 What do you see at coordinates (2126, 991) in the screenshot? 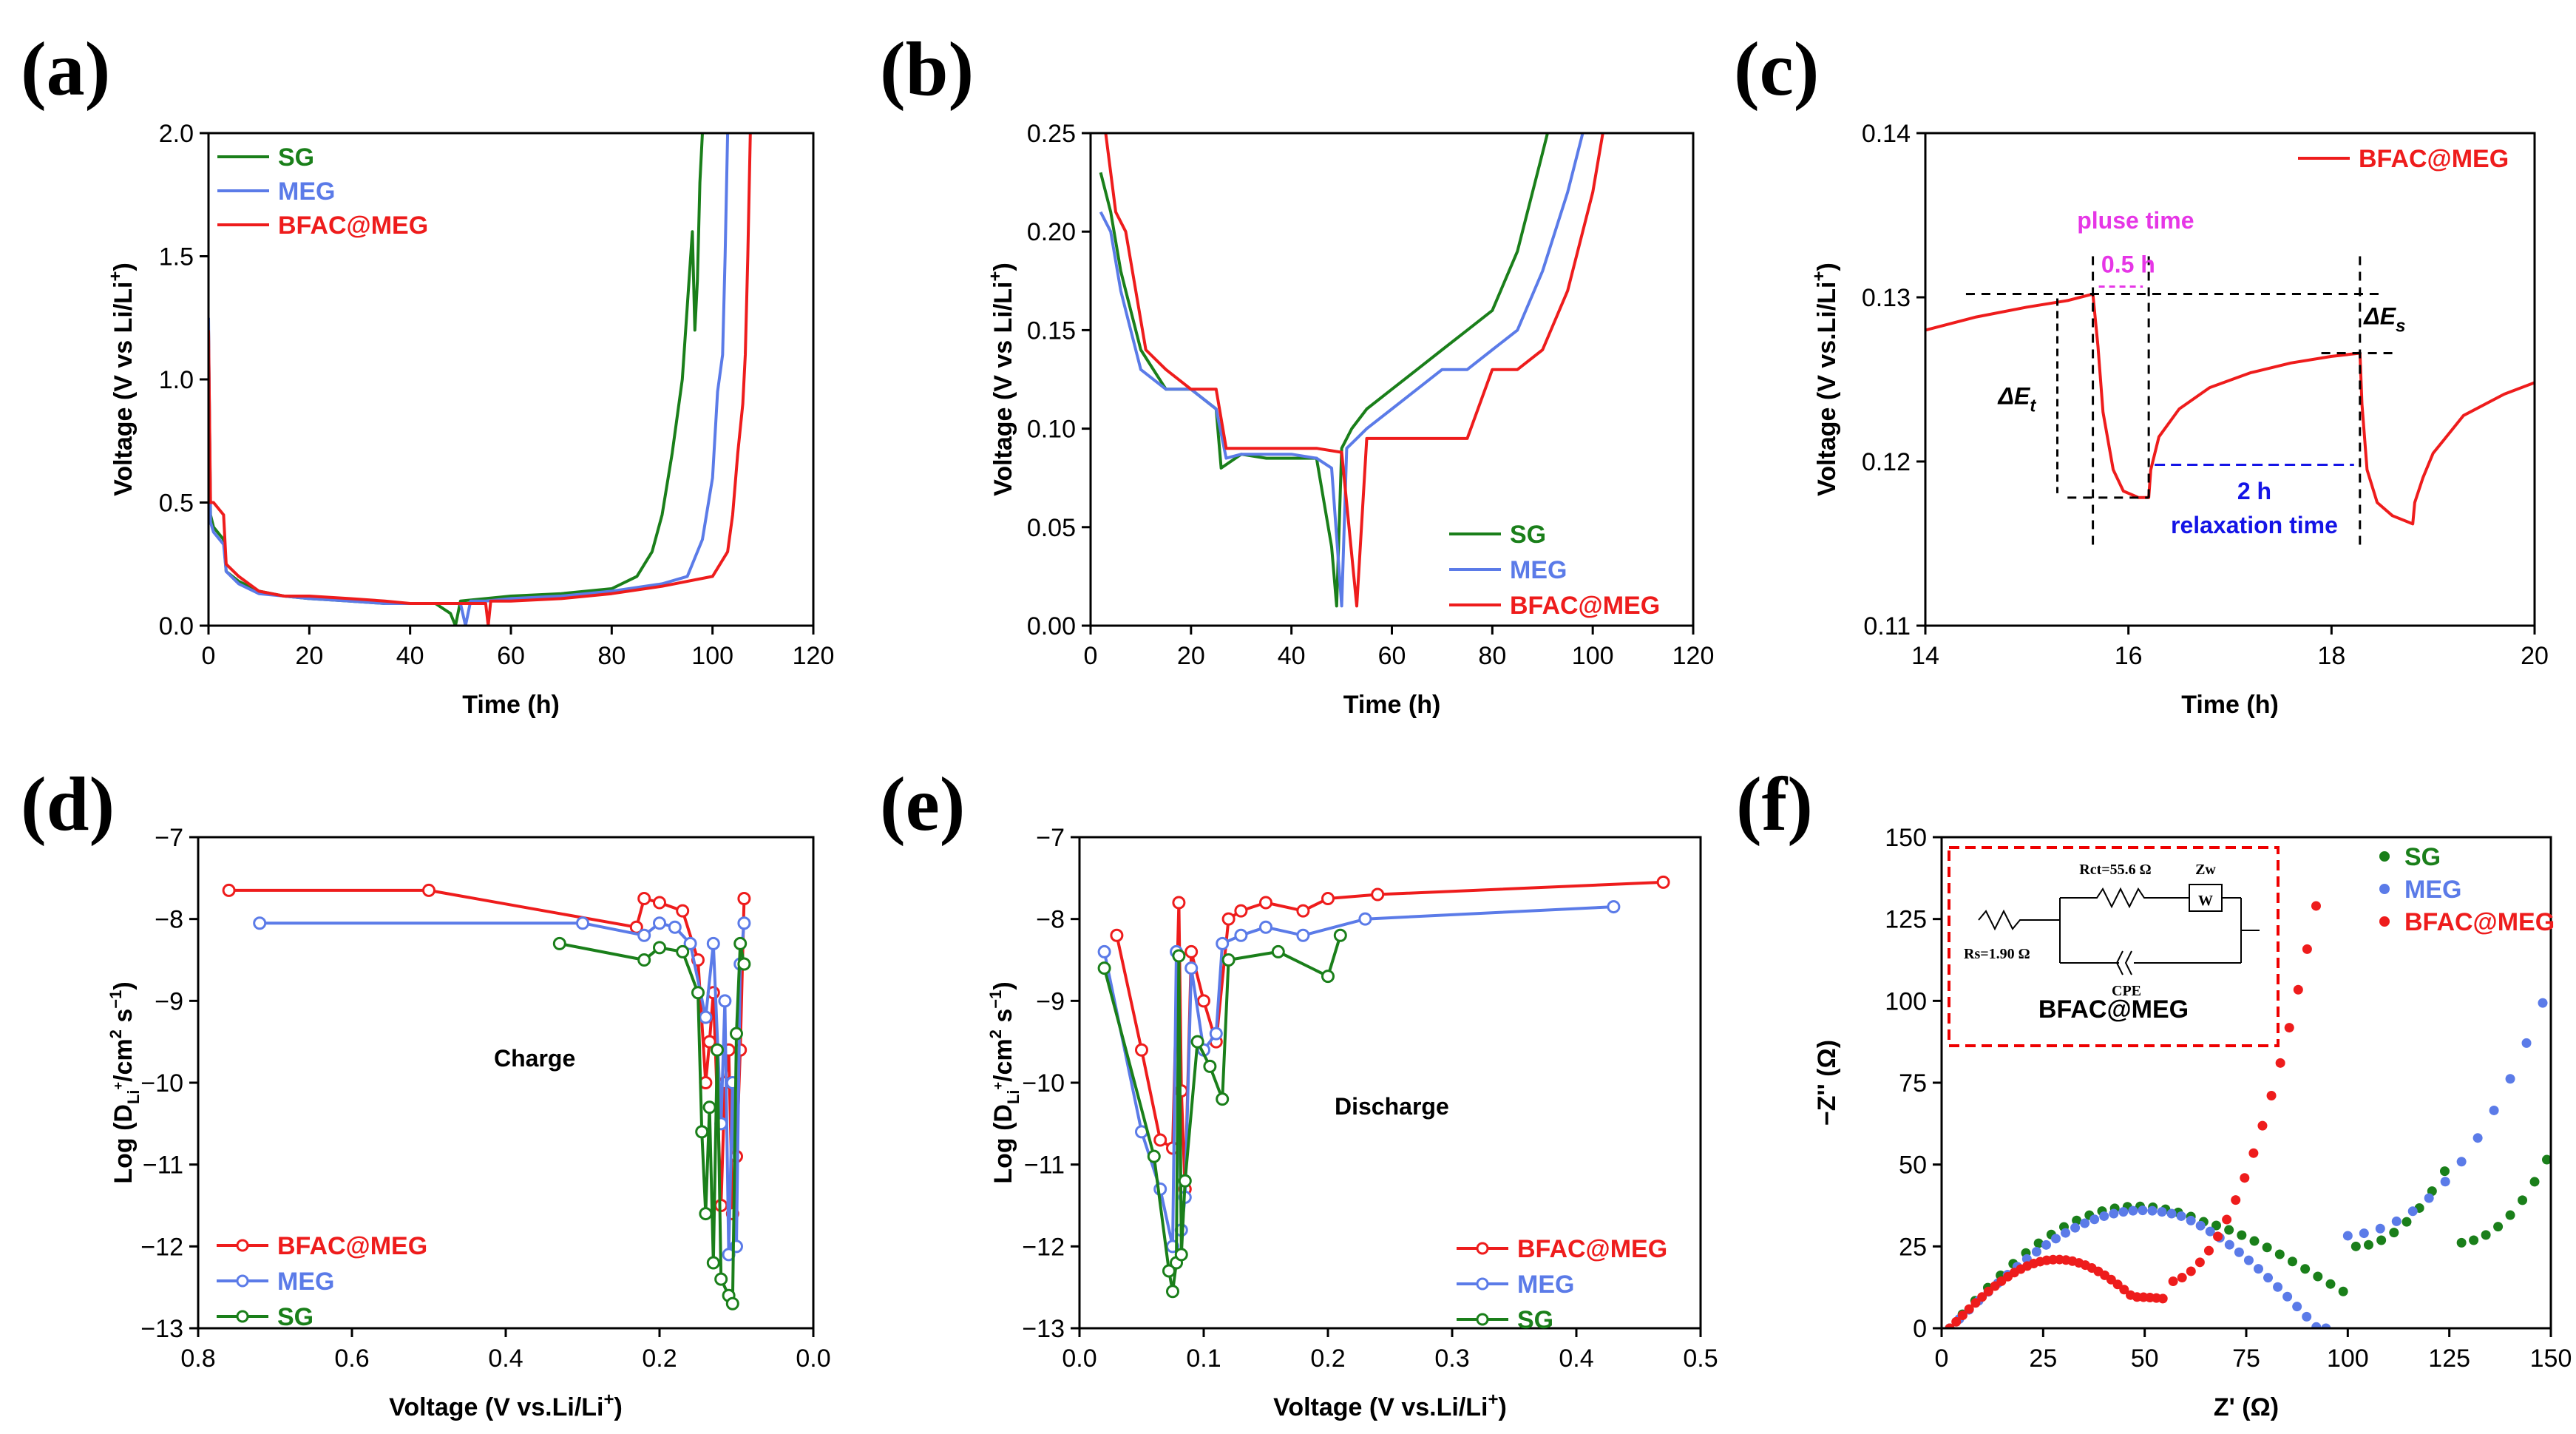
I see `inset-cpe: CPE` at bounding box center [2126, 991].